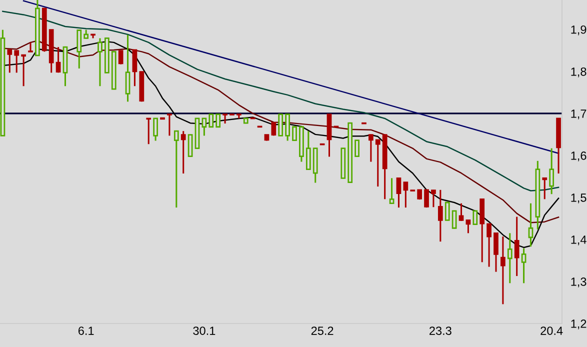 The height and width of the screenshot is (347, 587). Describe the element at coordinates (441, 330) in the screenshot. I see `x-tick-label: 23.3` at that location.